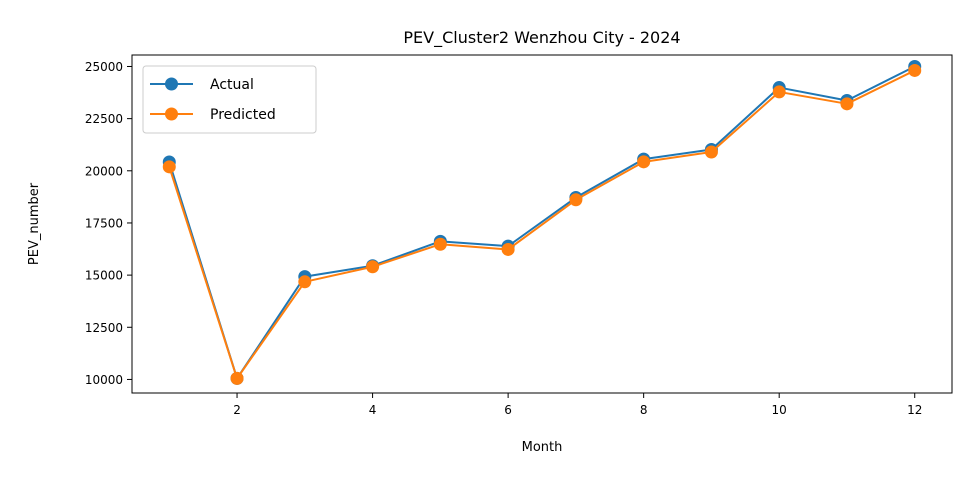  I want to click on y-axis-title: PEV_number, so click(34, 223).